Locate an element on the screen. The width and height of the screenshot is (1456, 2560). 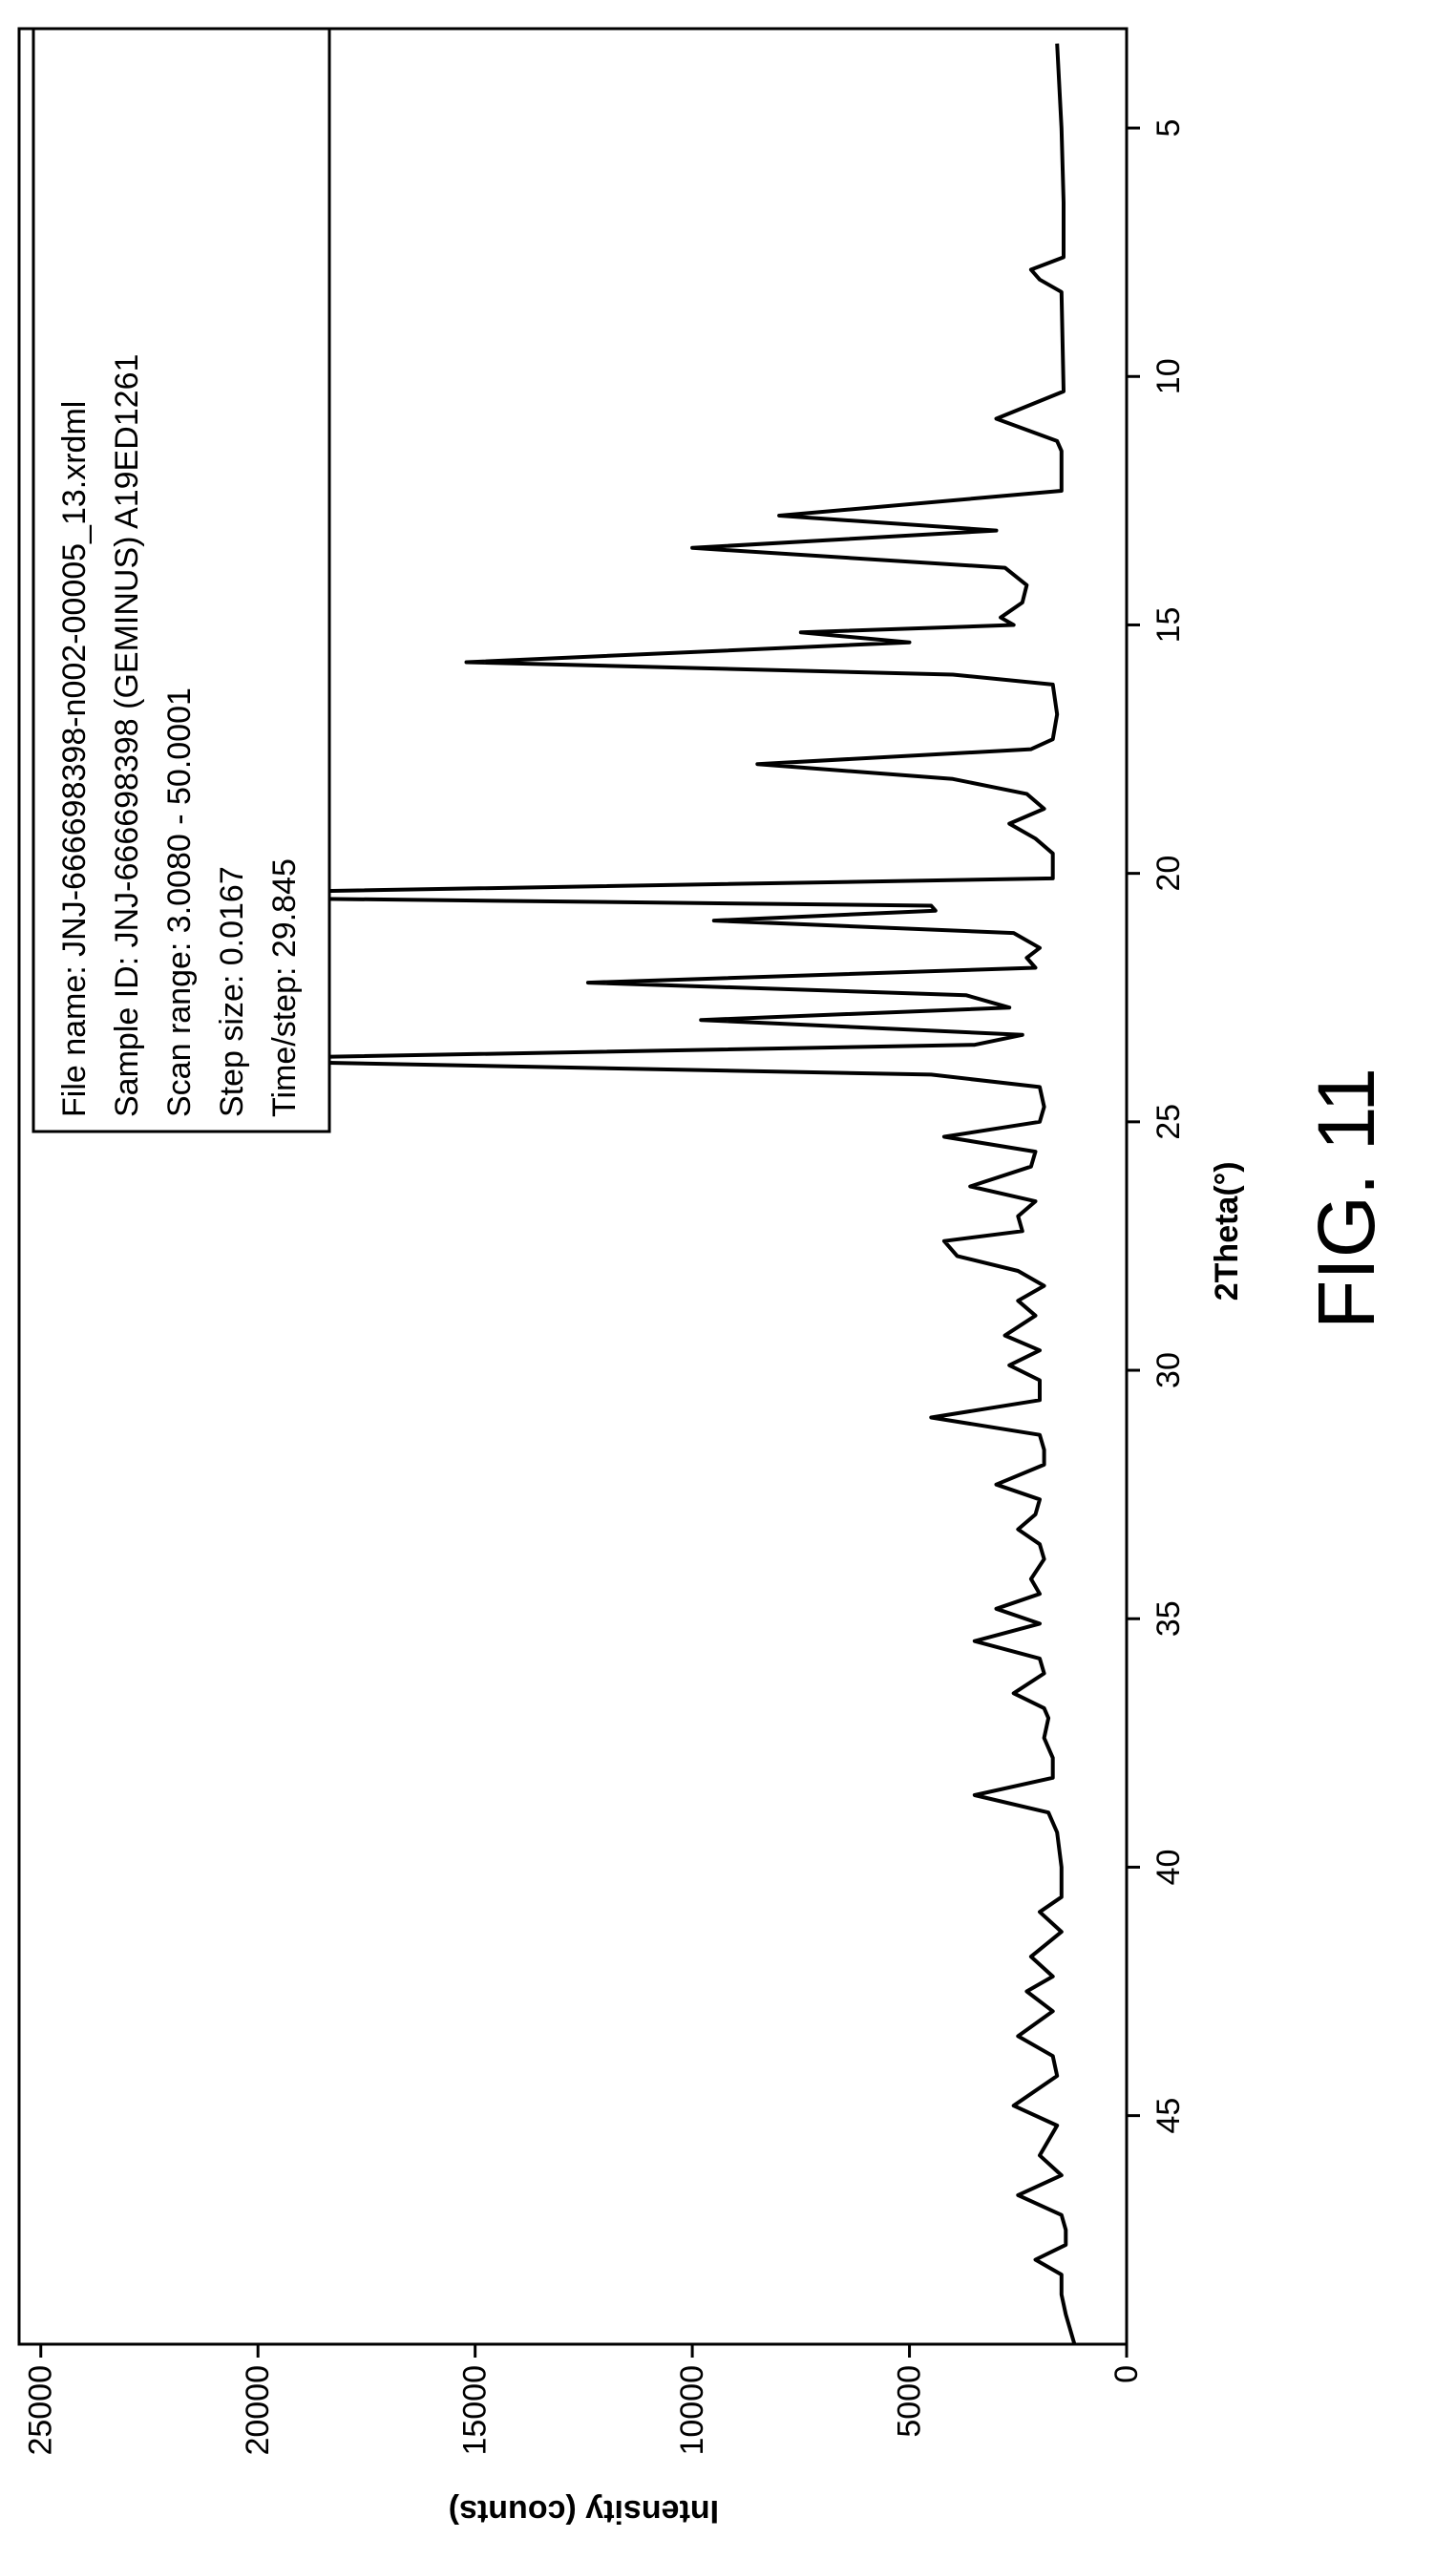
figure-label: FIG. 11 is located at coordinates (1346, 1199).